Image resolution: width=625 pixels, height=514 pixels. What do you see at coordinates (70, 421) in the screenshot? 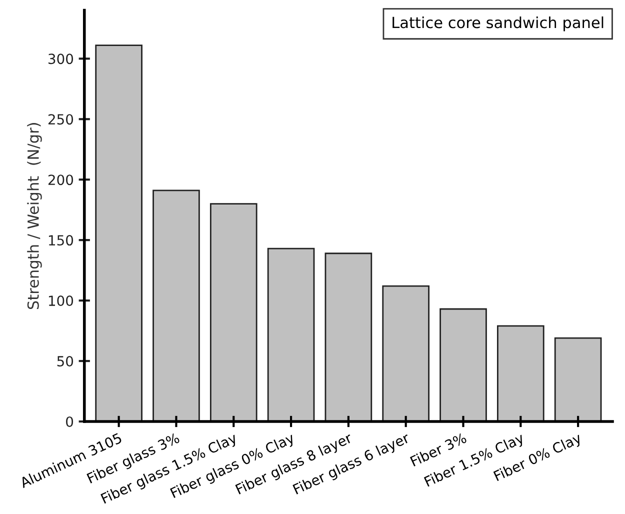
I see `y-tick-label: 0` at bounding box center [70, 421].